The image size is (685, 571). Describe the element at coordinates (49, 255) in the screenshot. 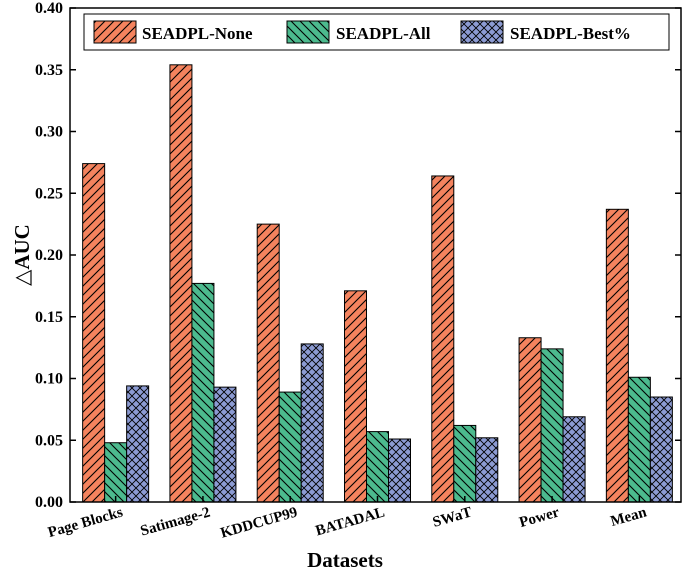

I see `y-tick-label: 0.20` at that location.